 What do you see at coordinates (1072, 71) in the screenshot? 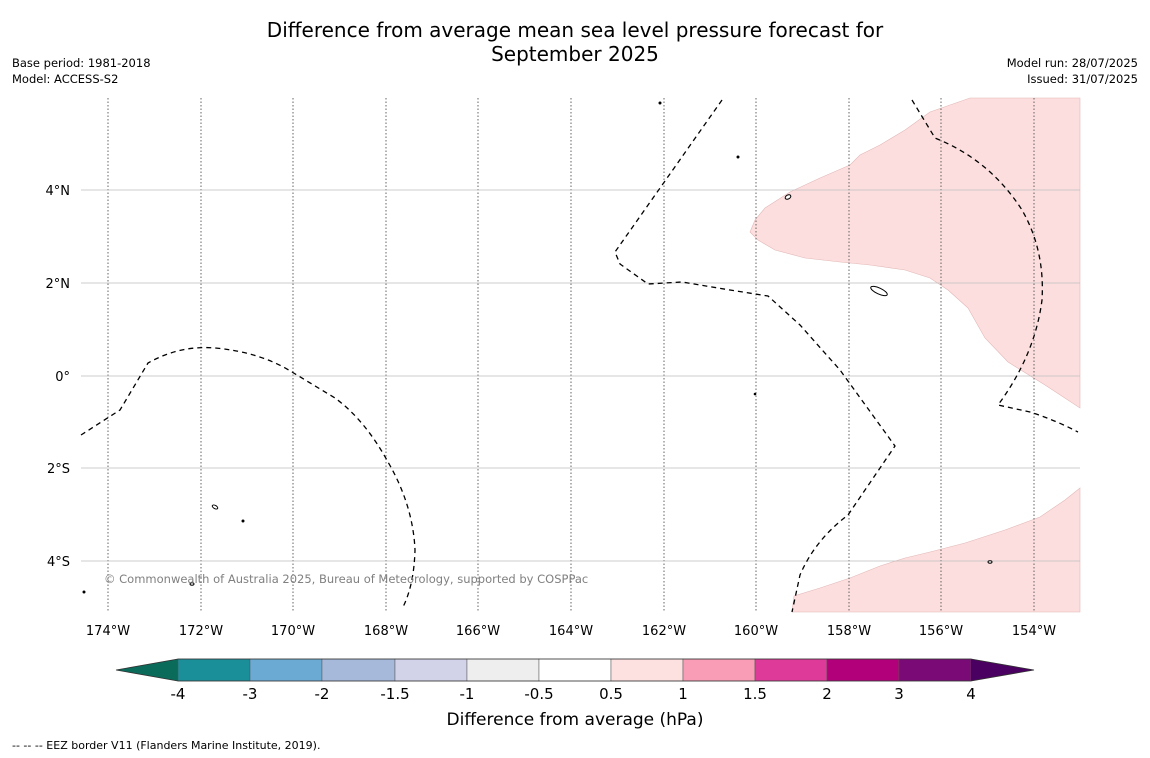
I see `meta-right: Model run: 28/07/2025 Issued: 31/07/2025` at bounding box center [1072, 71].